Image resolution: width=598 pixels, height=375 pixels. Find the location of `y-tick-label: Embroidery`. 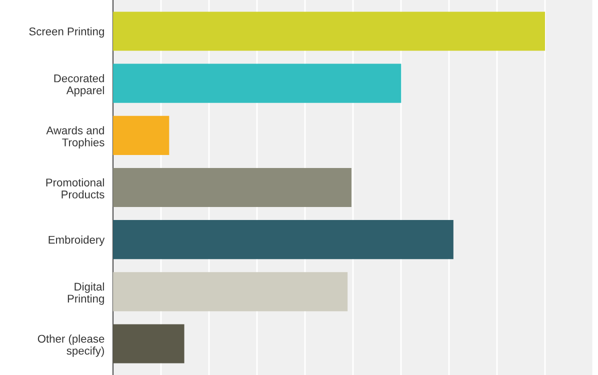

y-tick-label: Embroidery is located at coordinates (76, 241).